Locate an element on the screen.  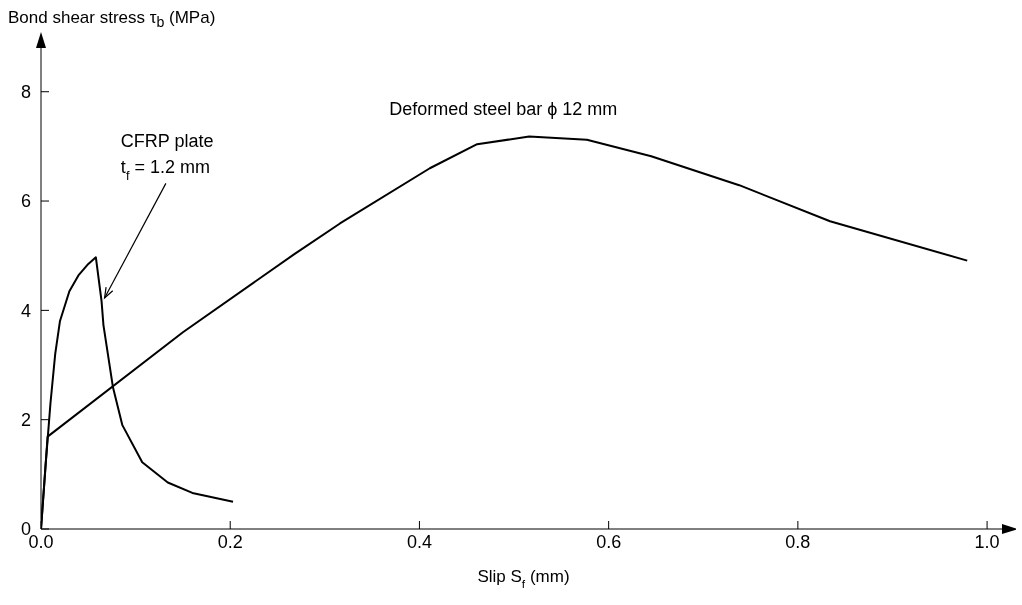
x-tick-label: 1.0 is located at coordinates (987, 541).